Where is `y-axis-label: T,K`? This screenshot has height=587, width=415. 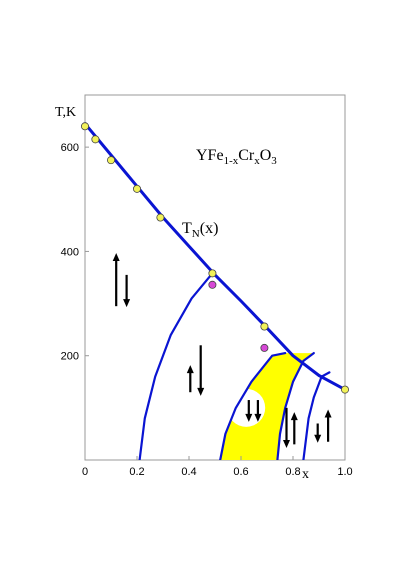 y-axis-label: T,K is located at coordinates (65, 112).